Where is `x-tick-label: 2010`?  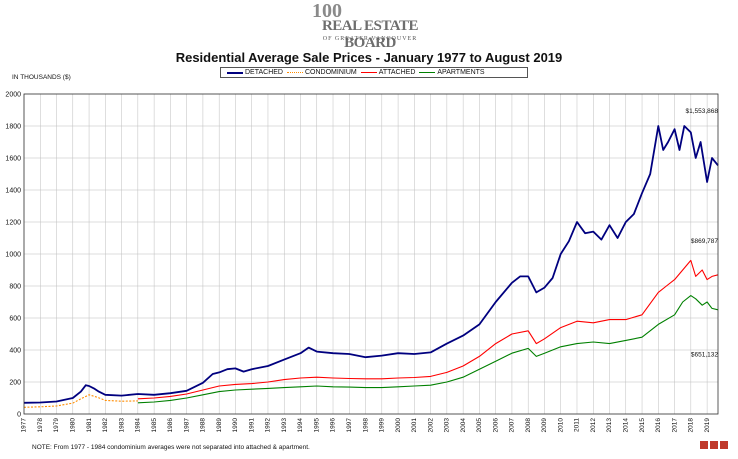
x-tick-label: 2010 is located at coordinates (560, 425).